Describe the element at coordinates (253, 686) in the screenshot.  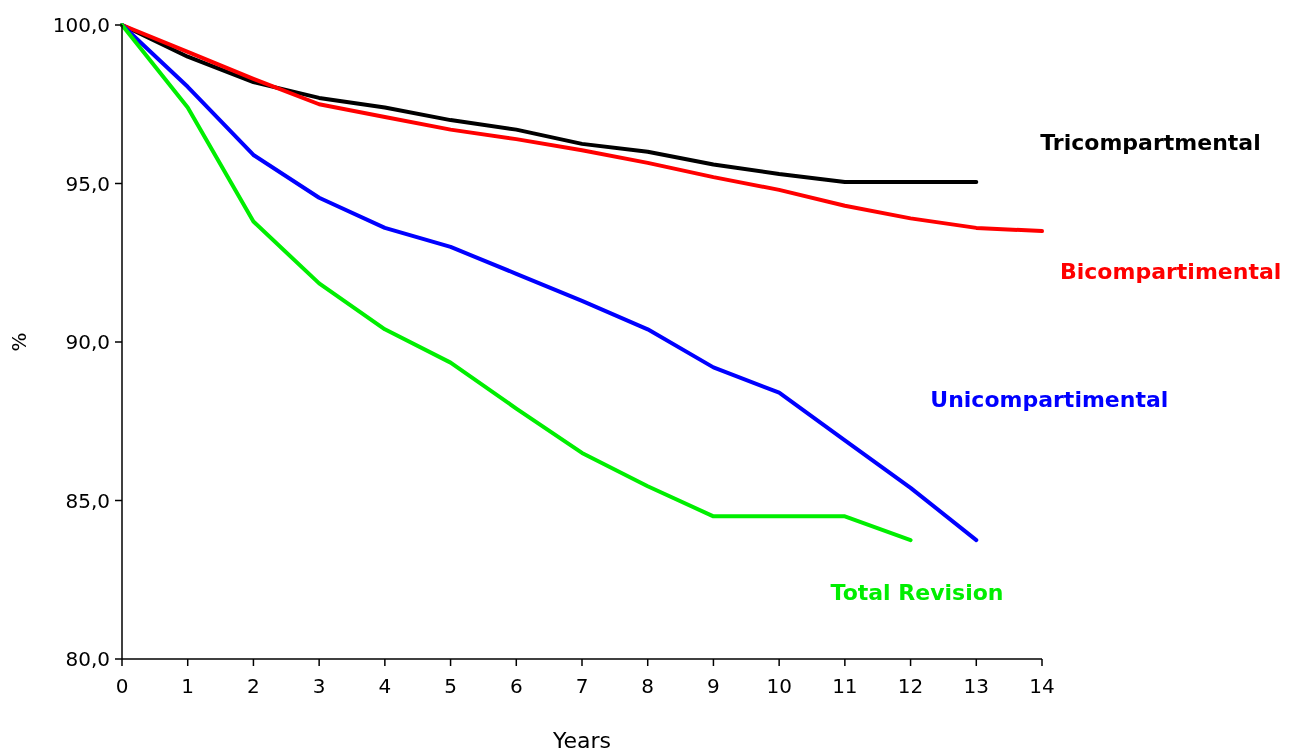
I see `x-tick-label: 2` at that location.